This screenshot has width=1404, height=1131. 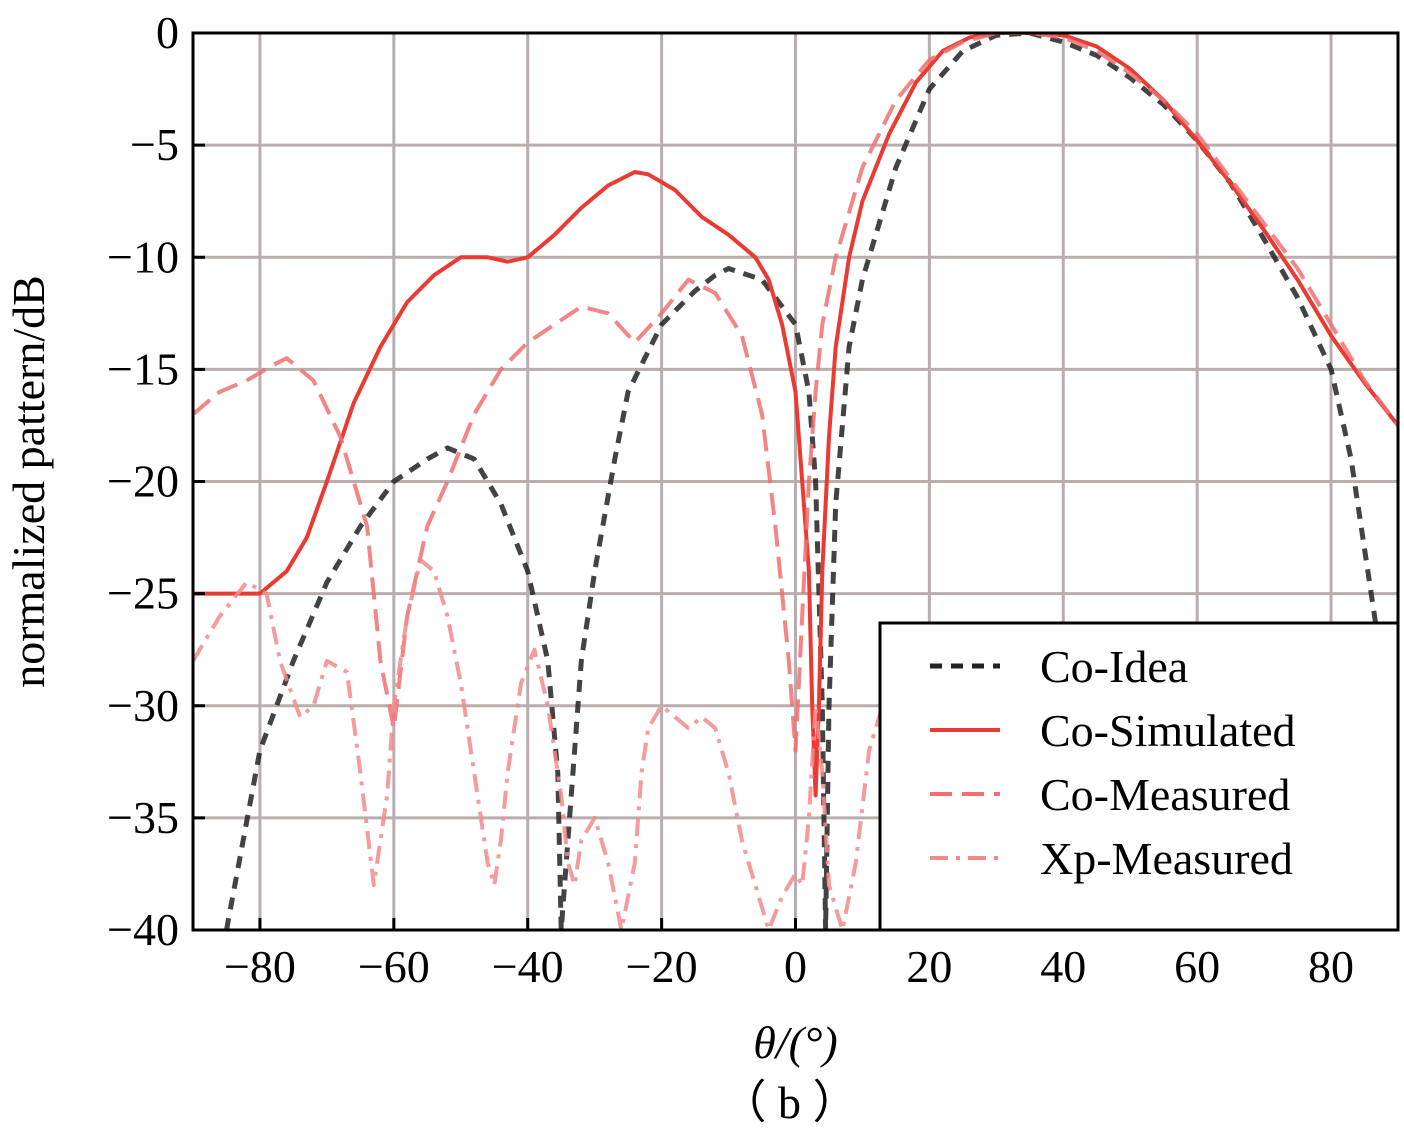 I want to click on x-axis-title: θ/(°), so click(x=795, y=1042).